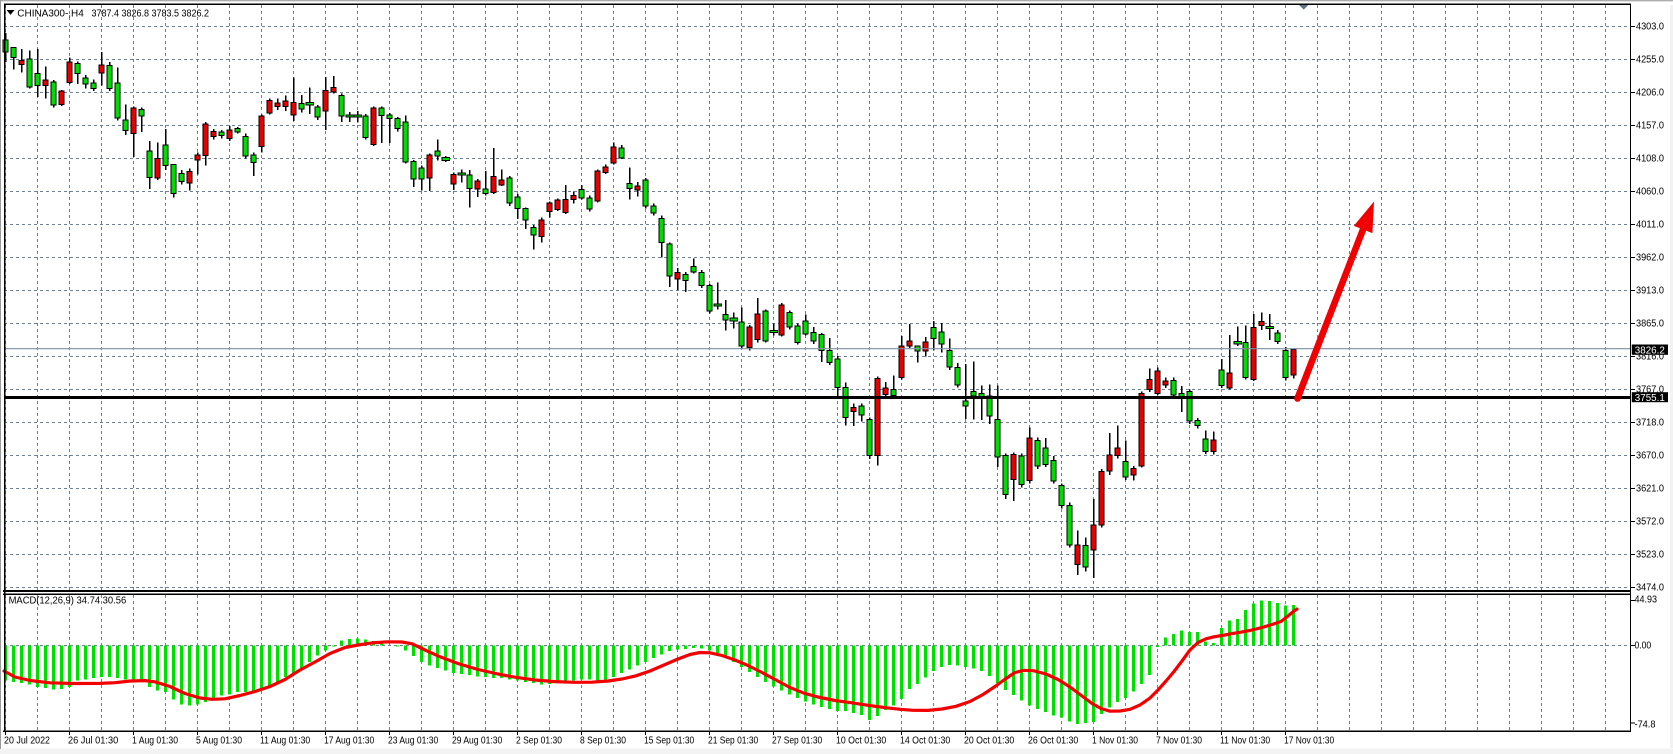  What do you see at coordinates (50, 14) in the screenshot?
I see `svg-text: CHINA300-,H4` at bounding box center [50, 14].